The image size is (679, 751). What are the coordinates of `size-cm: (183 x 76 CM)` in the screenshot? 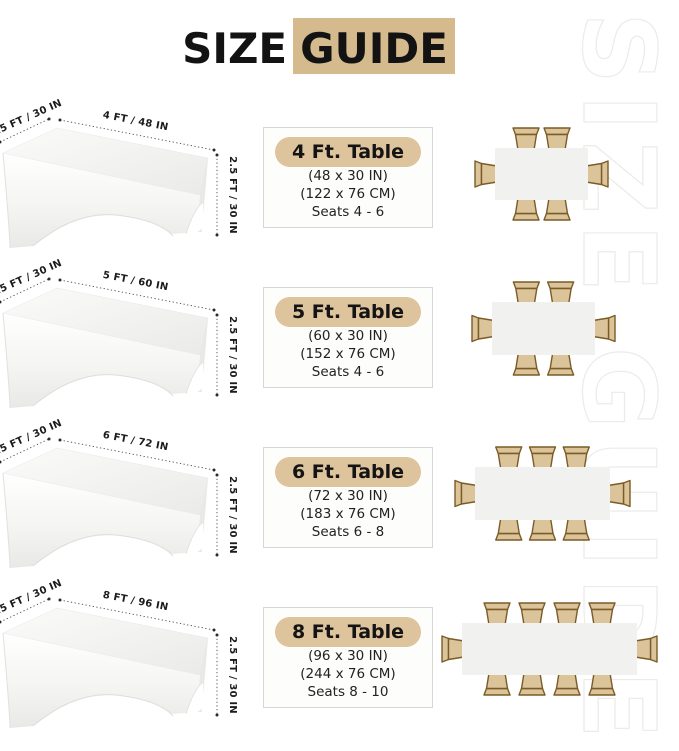 It's located at (348, 514).